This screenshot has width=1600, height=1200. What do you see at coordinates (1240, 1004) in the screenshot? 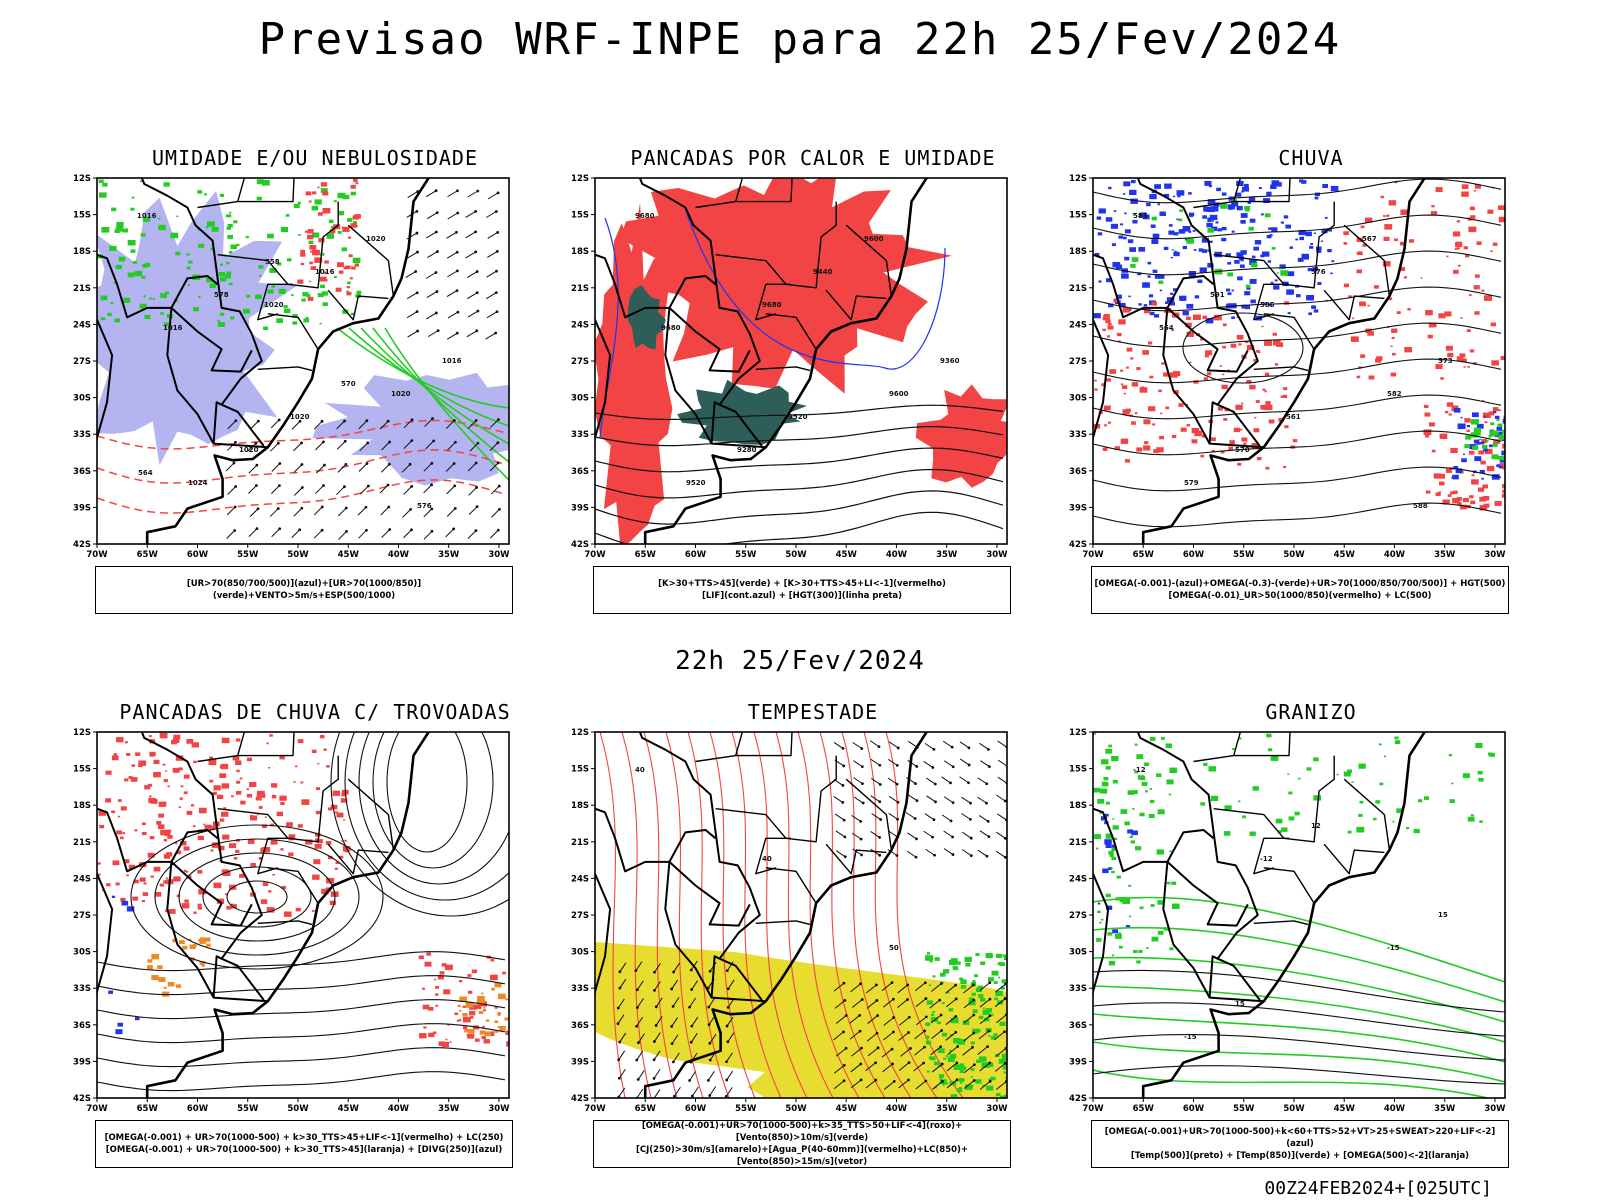
I see `contour-label: 15` at bounding box center [1240, 1004].